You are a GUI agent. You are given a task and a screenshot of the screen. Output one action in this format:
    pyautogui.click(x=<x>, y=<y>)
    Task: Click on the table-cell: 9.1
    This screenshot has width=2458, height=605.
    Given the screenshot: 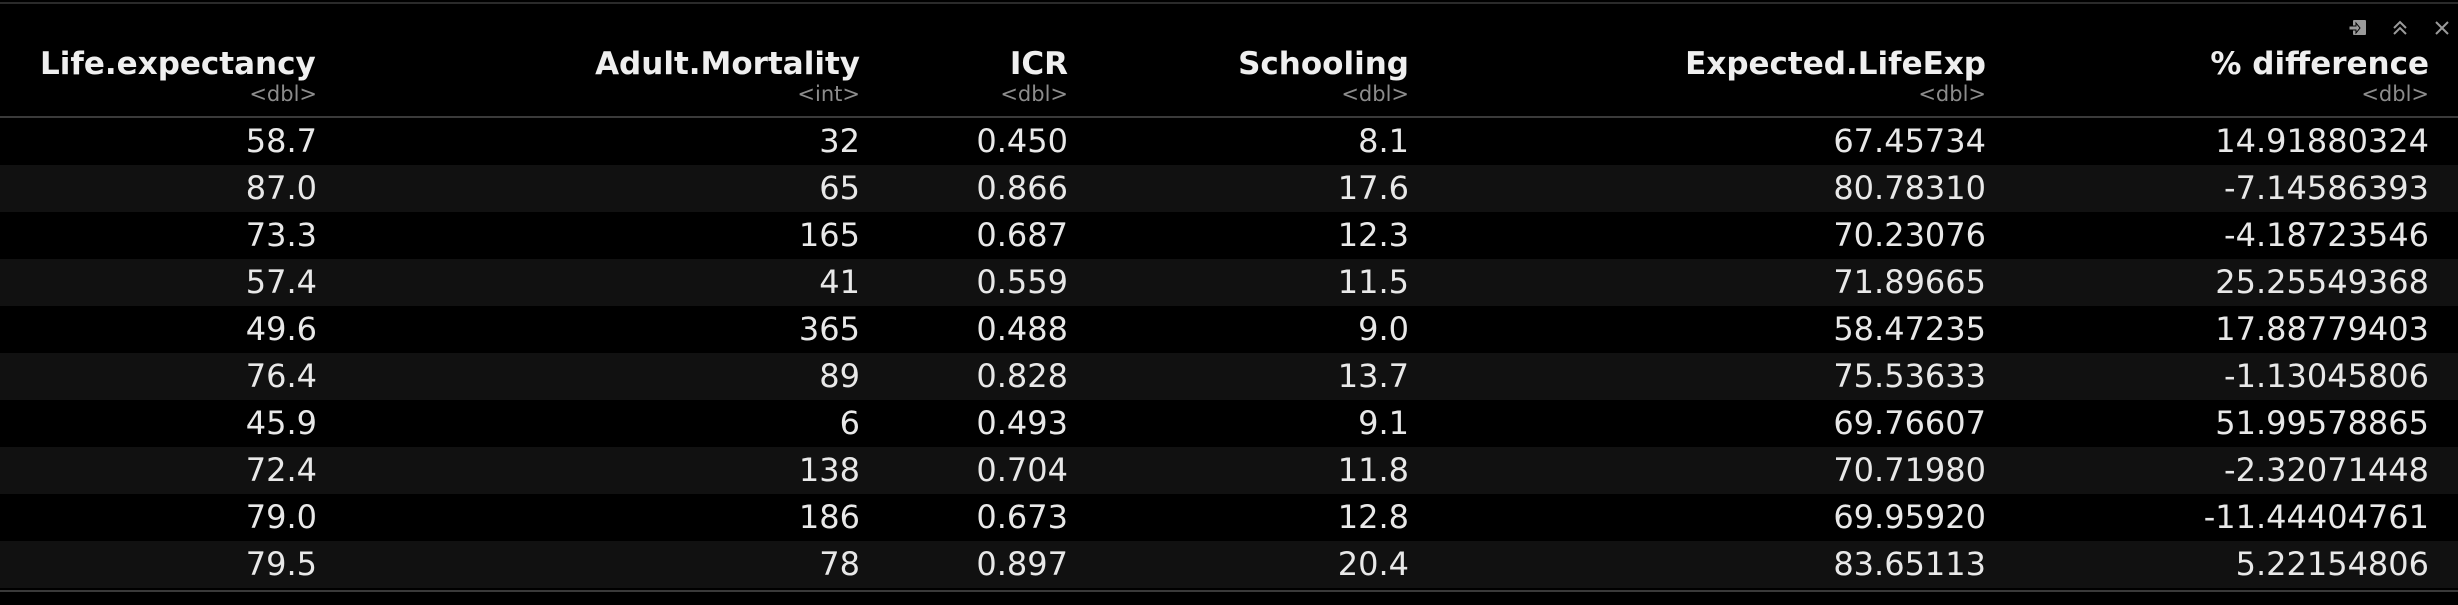 What is the action you would take?
    pyautogui.click(x=1383, y=423)
    